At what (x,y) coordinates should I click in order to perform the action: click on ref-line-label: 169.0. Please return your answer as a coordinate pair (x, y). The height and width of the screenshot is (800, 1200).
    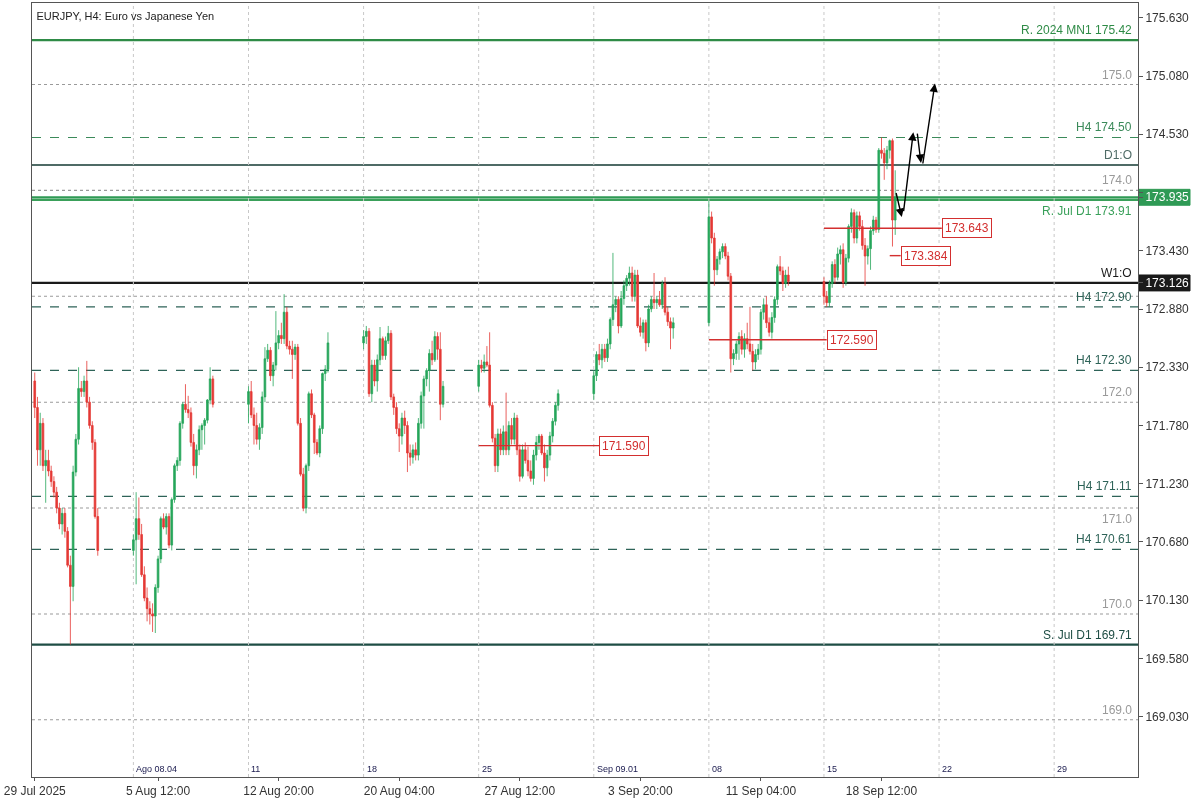
    Looking at the image, I should click on (1117, 710).